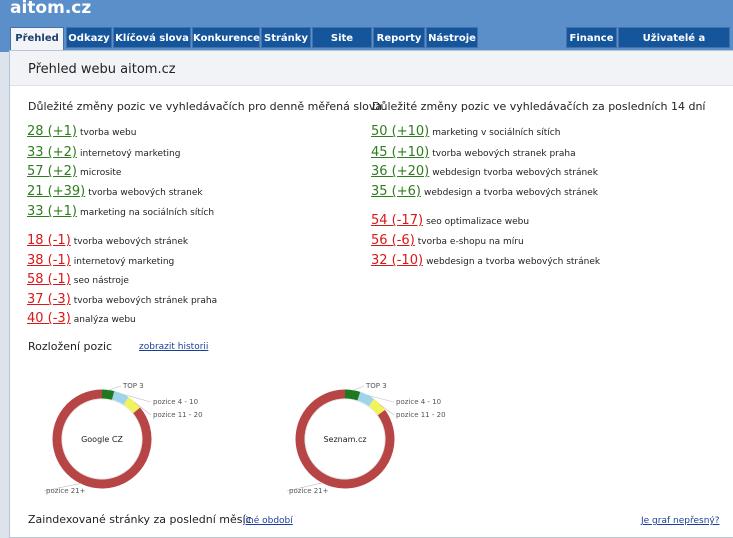 The image size is (733, 538). I want to click on list-item: 28 (+1) tvorba webu, so click(81, 131).